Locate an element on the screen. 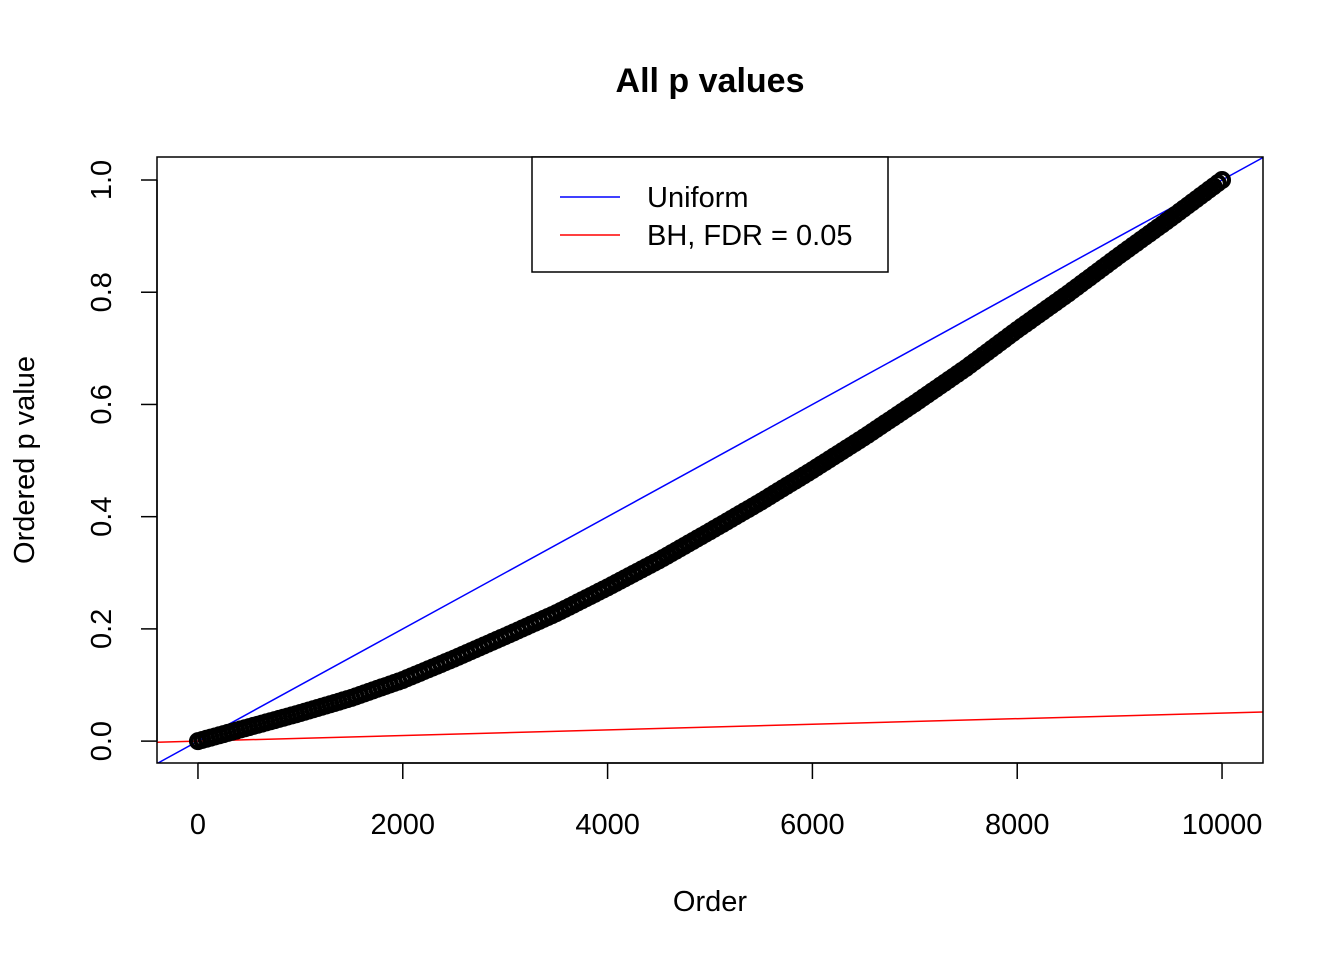 Image resolution: width=1344 pixels, height=965 pixels. x-tick-label: 10000 is located at coordinates (1222, 825).